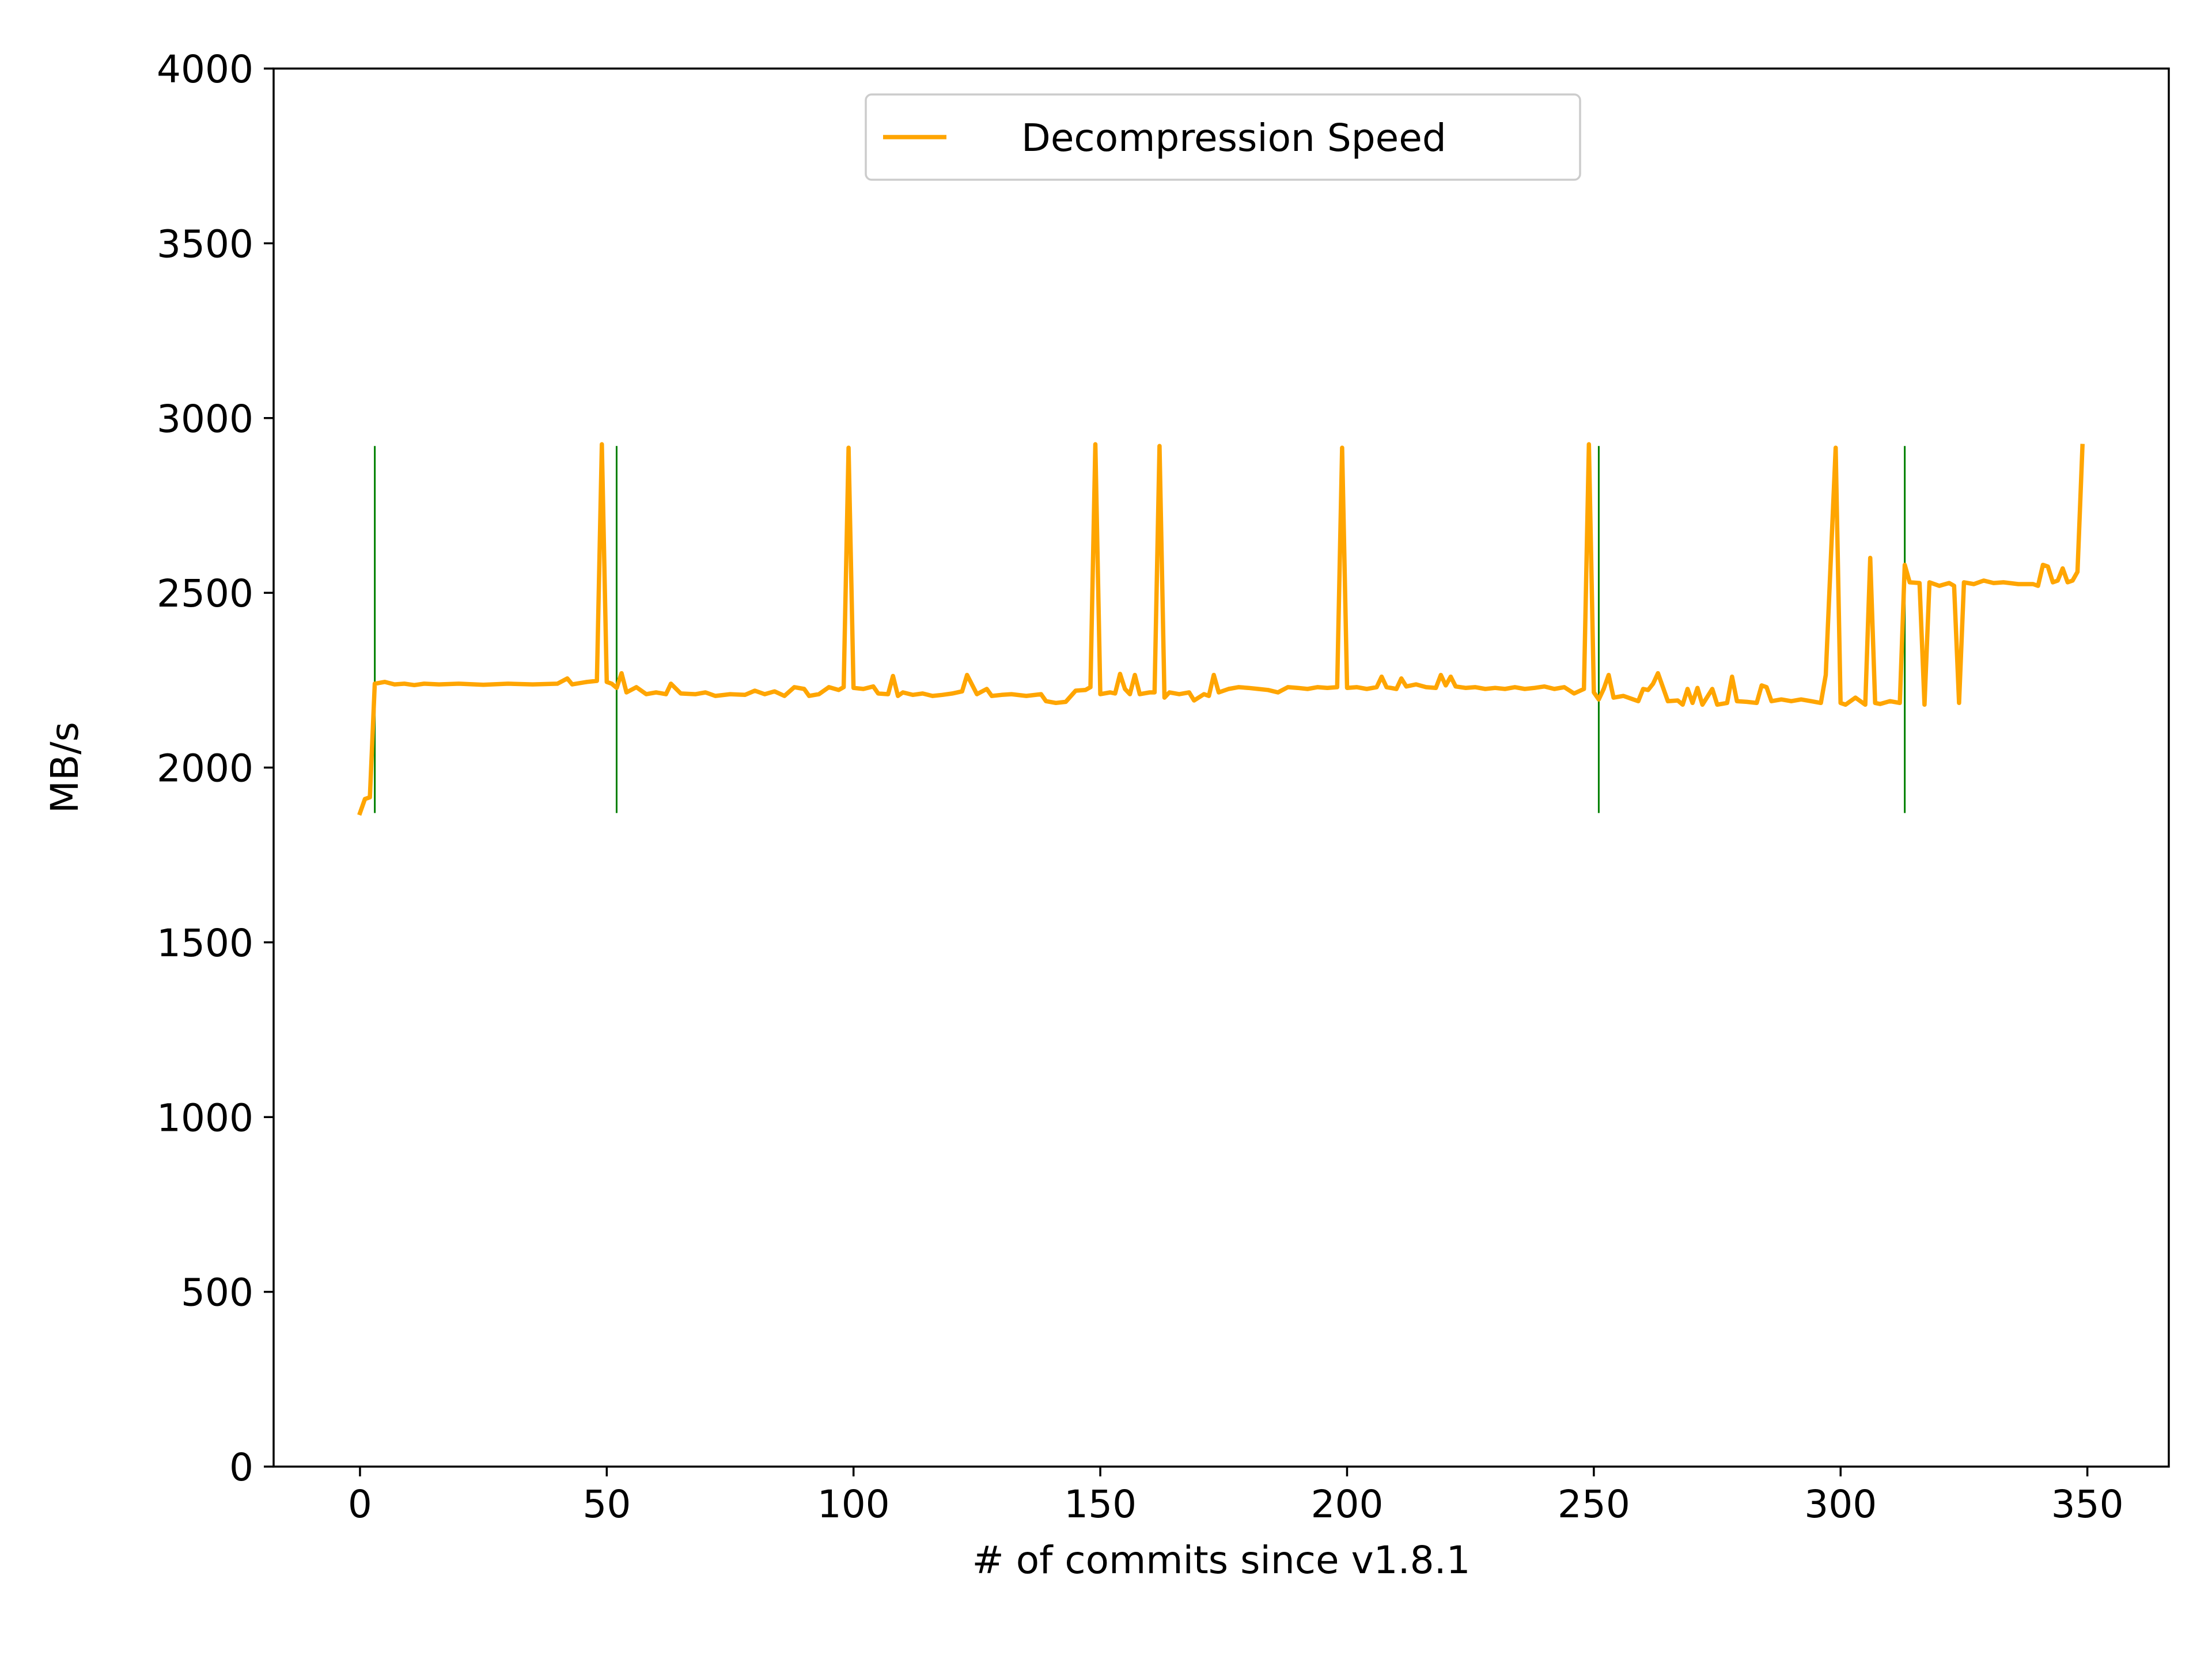  Describe the element at coordinates (1100, 1504) in the screenshot. I see `x-tick-label: 150` at that location.